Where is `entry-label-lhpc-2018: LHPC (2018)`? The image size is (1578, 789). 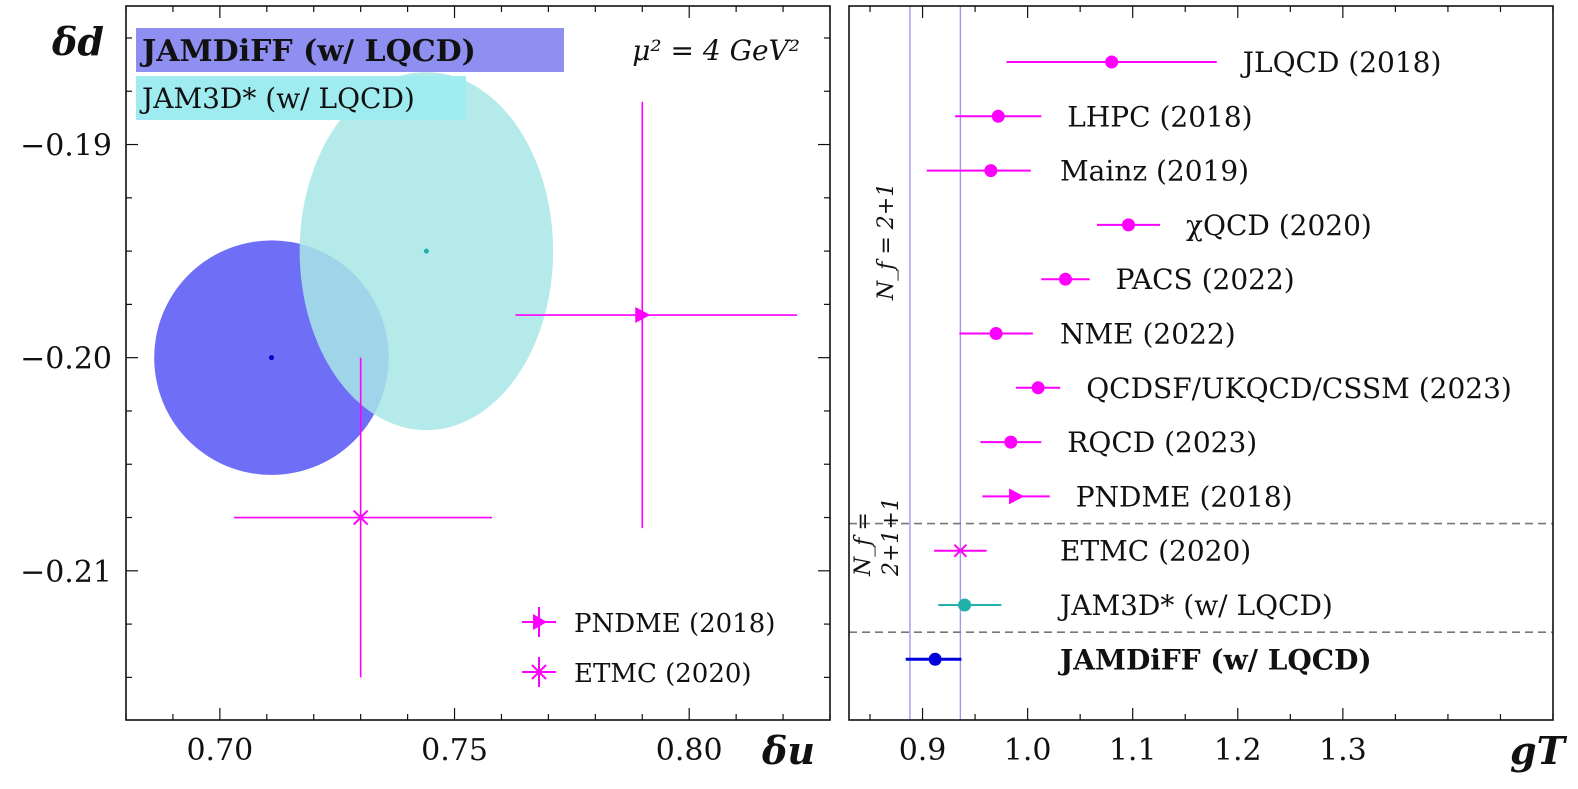 entry-label-lhpc-2018: LHPC (2018) is located at coordinates (1159, 116).